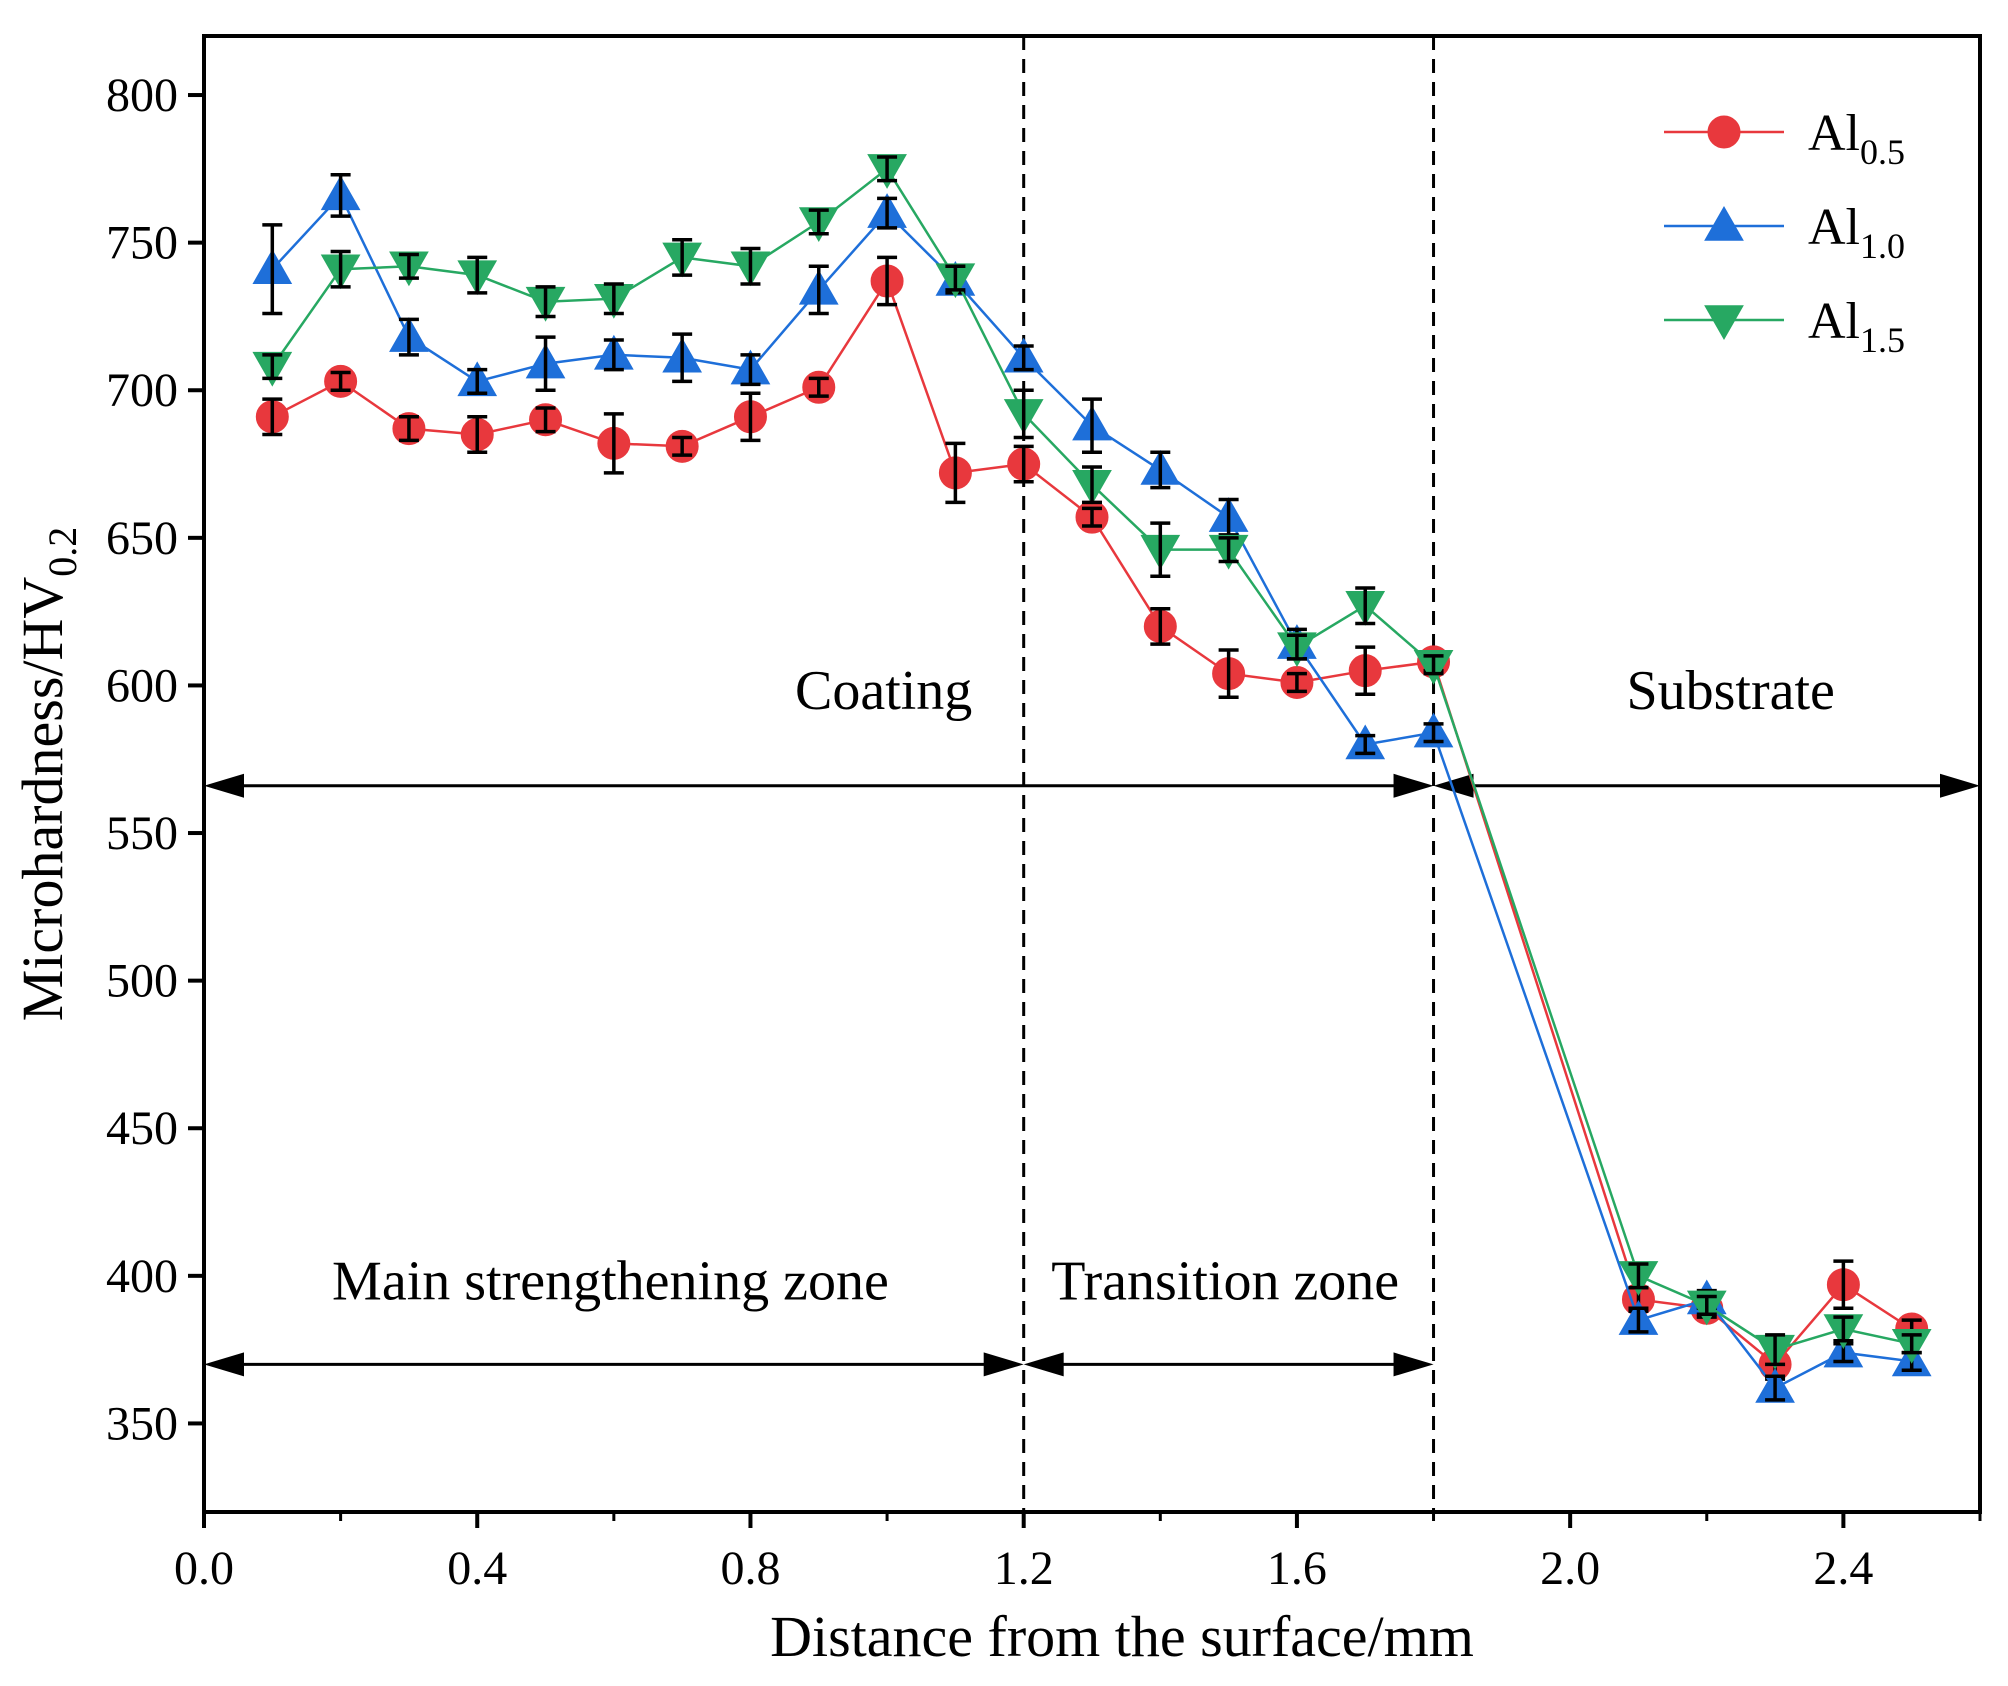  Describe the element at coordinates (1570, 1568) in the screenshot. I see `x-tick-label: 2.0` at that location.